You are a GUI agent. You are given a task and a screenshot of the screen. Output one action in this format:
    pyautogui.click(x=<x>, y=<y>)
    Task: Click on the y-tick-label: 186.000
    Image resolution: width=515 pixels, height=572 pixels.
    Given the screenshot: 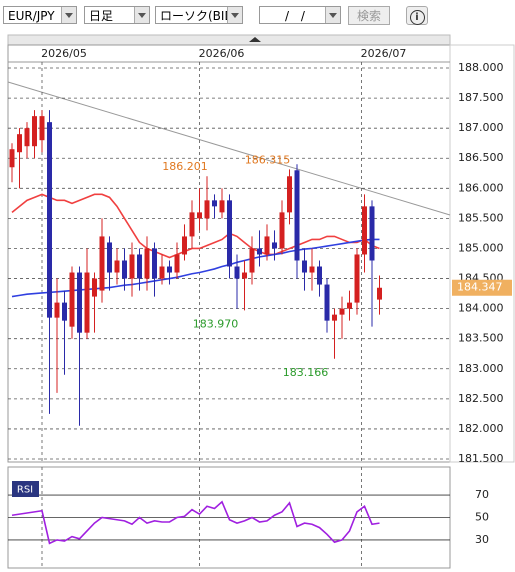 What is the action you would take?
    pyautogui.click(x=481, y=187)
    